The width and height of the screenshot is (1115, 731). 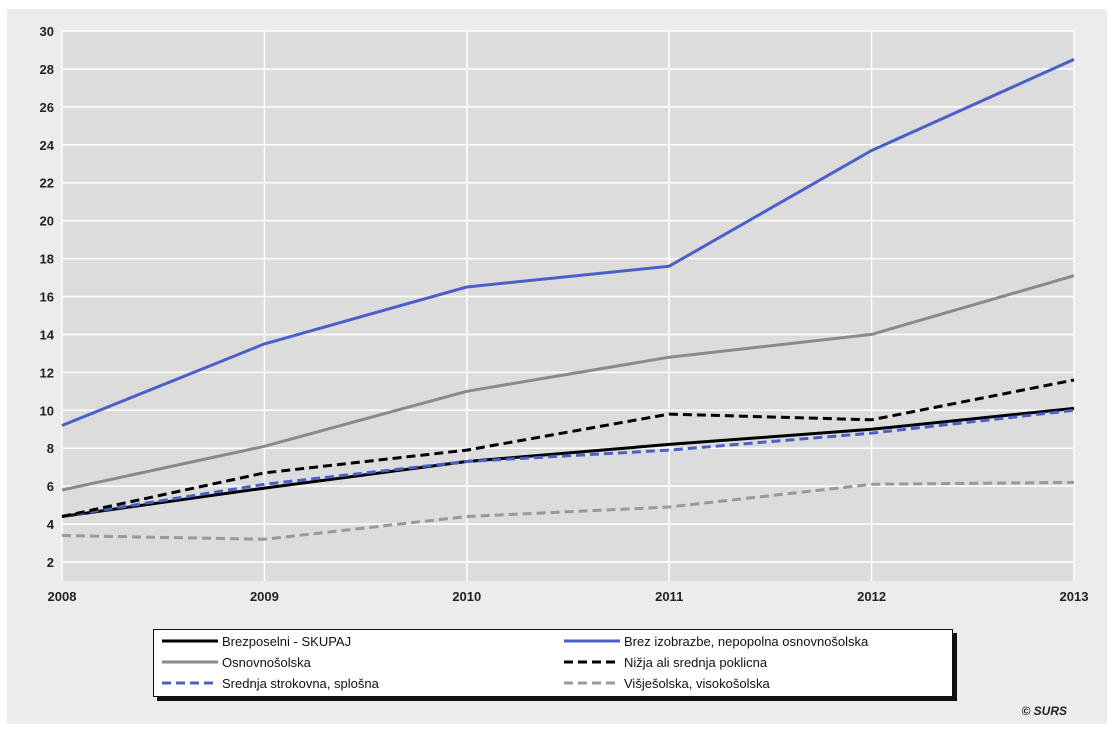 I want to click on x-tick-label: 2008, so click(x=62, y=596).